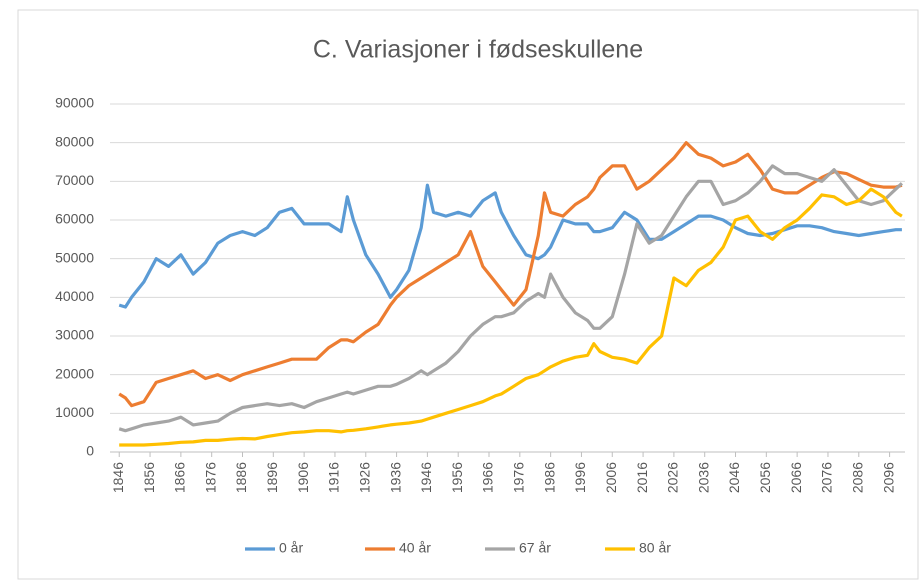 The width and height of the screenshot is (920, 581). Describe the element at coordinates (74, 296) in the screenshot. I see `y-tick-label: 40000` at that location.